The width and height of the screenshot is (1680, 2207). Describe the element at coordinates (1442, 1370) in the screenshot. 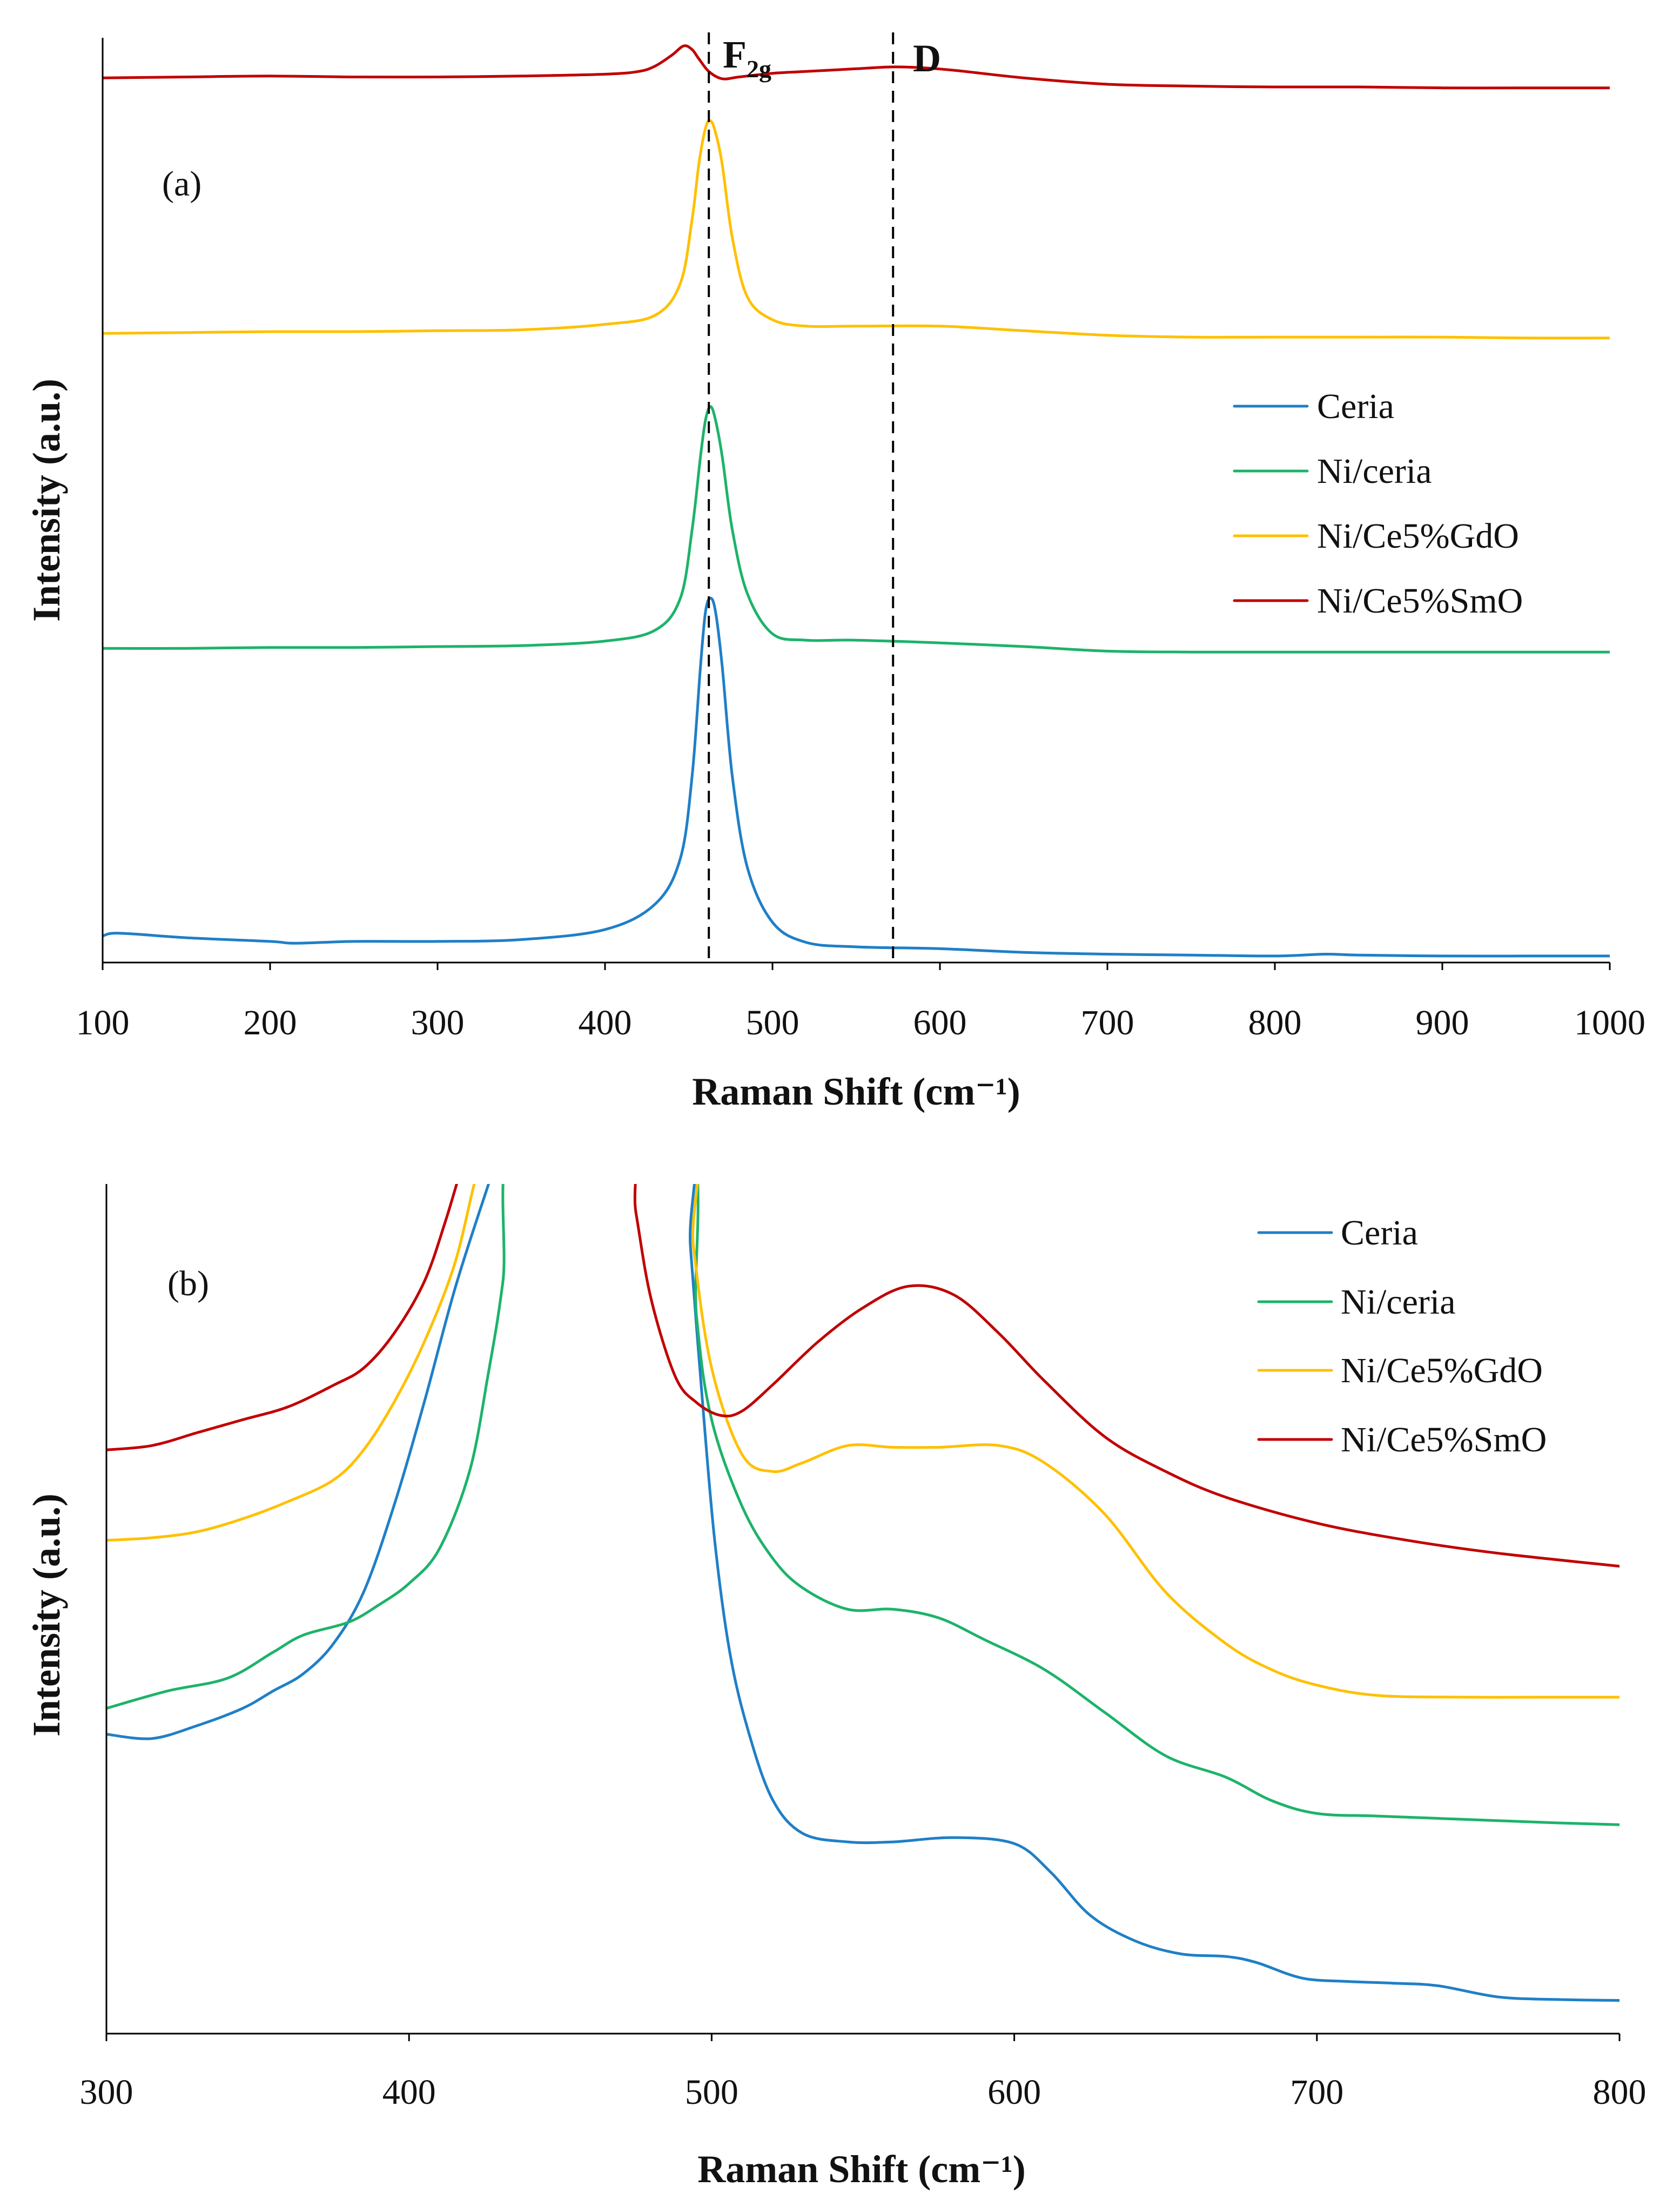

I see `panel-b-legend-label-ni-ce5-gdo: Ni/Ce5%GdO` at that location.